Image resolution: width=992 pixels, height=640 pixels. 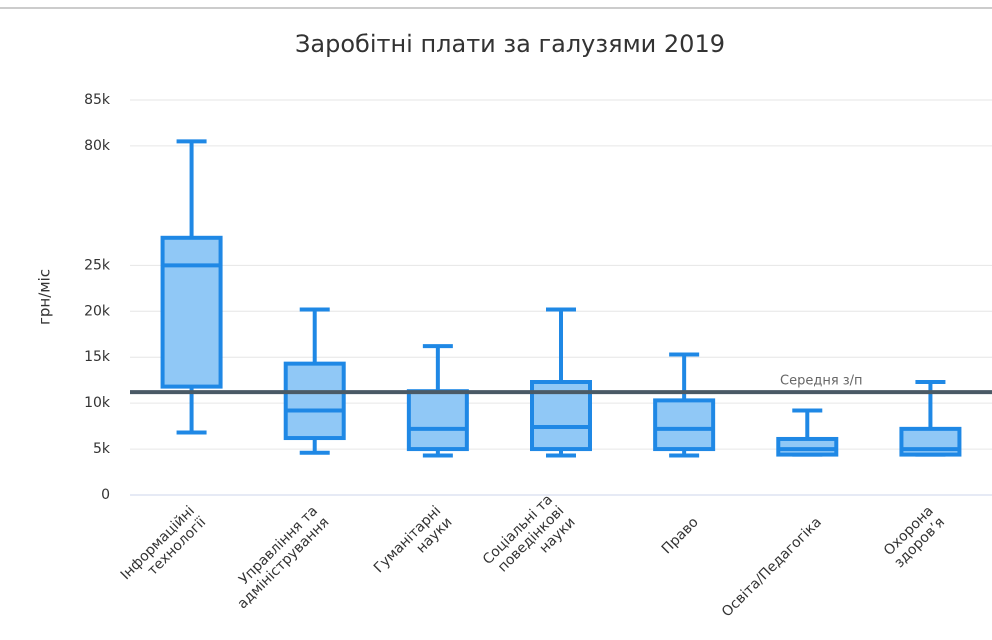 I want to click on y-tick-label: 10k, so click(x=97, y=403).